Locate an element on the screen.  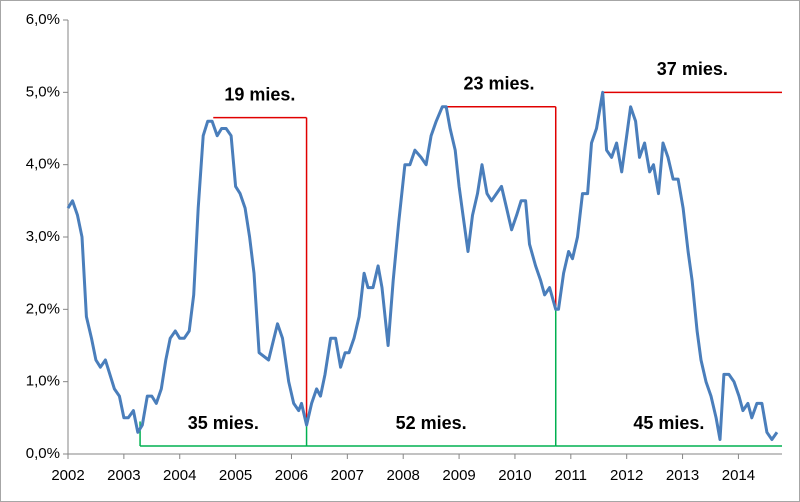
y-tick-label: 6,0% is located at coordinates (43, 19).